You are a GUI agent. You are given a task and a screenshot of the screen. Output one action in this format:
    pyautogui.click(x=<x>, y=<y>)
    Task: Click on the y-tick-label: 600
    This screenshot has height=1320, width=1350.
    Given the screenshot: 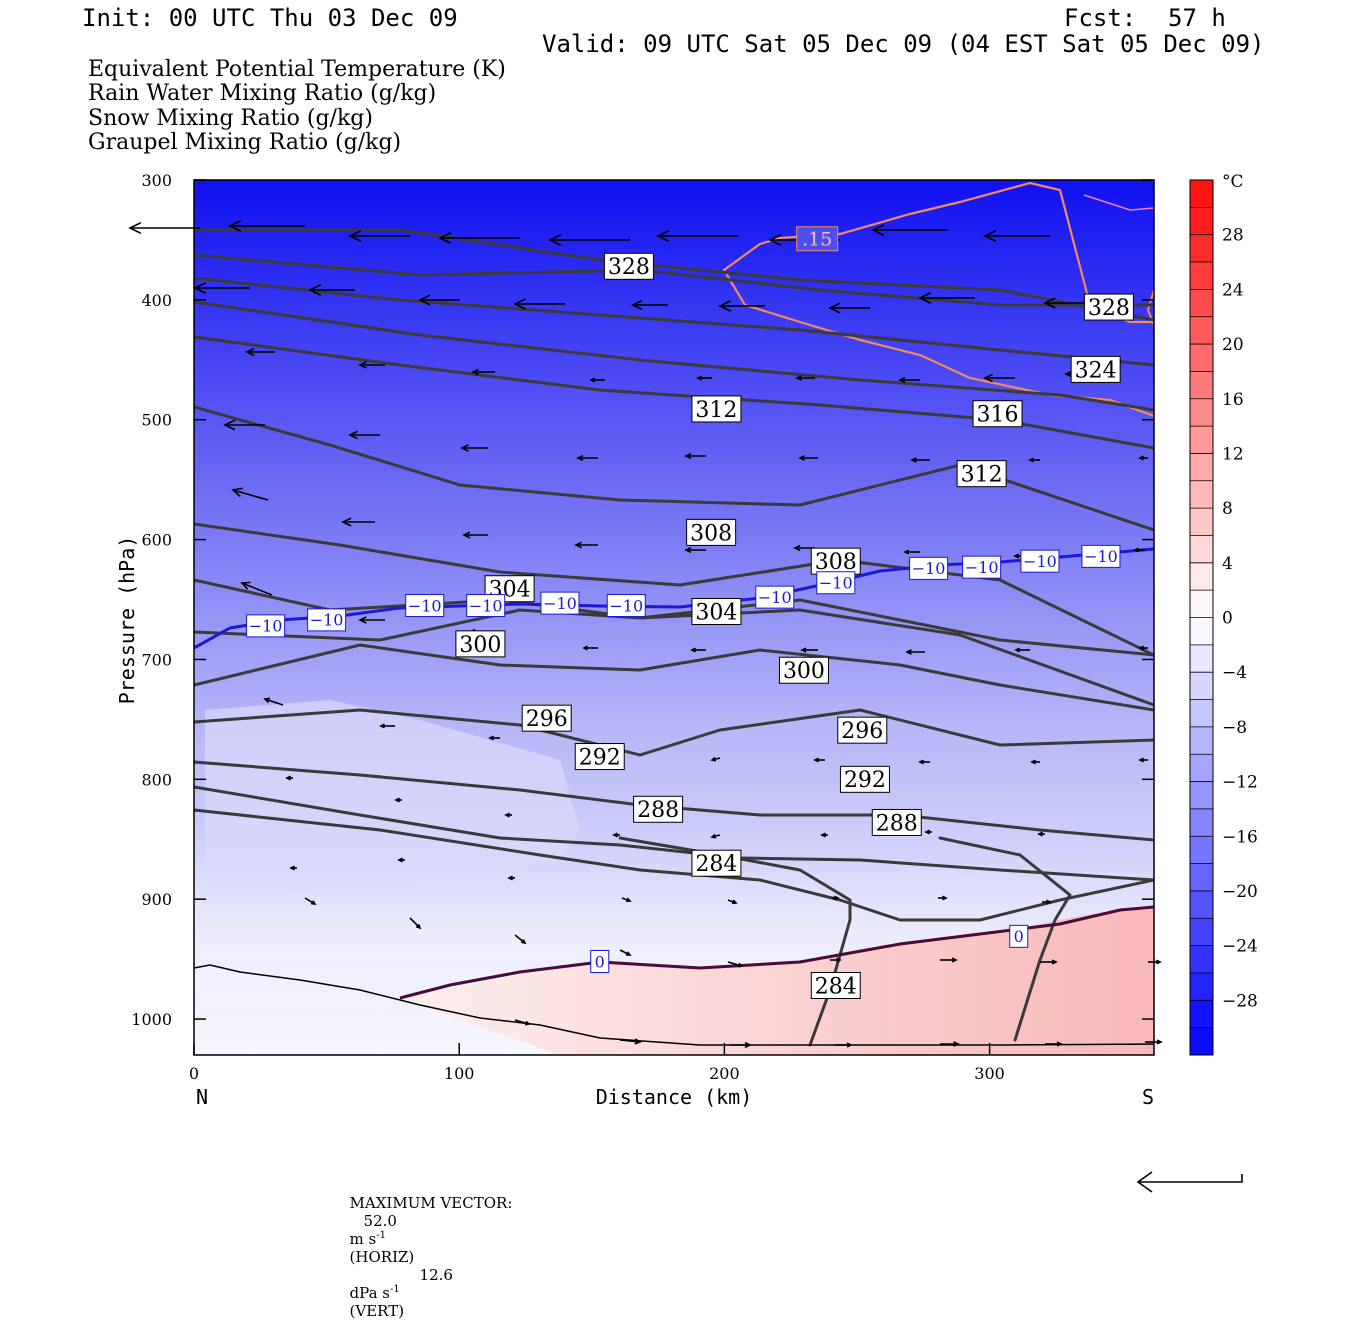 What is the action you would take?
    pyautogui.click(x=156, y=540)
    